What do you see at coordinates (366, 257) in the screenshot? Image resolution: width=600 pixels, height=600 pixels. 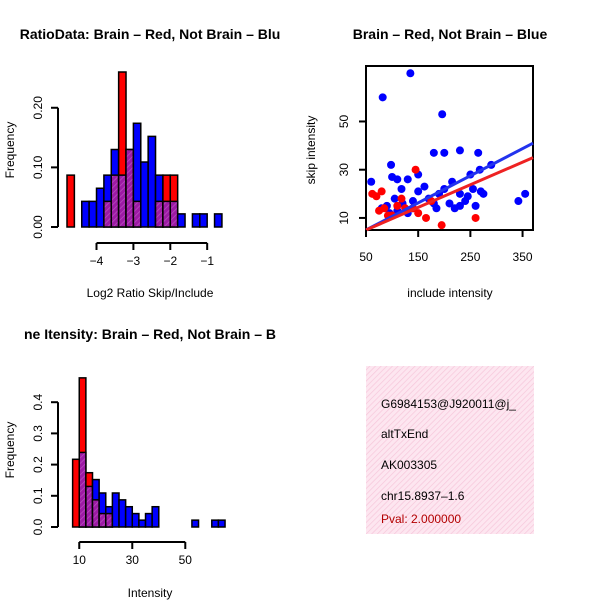 I see `scatter-x-tick-label: 50` at bounding box center [366, 257].